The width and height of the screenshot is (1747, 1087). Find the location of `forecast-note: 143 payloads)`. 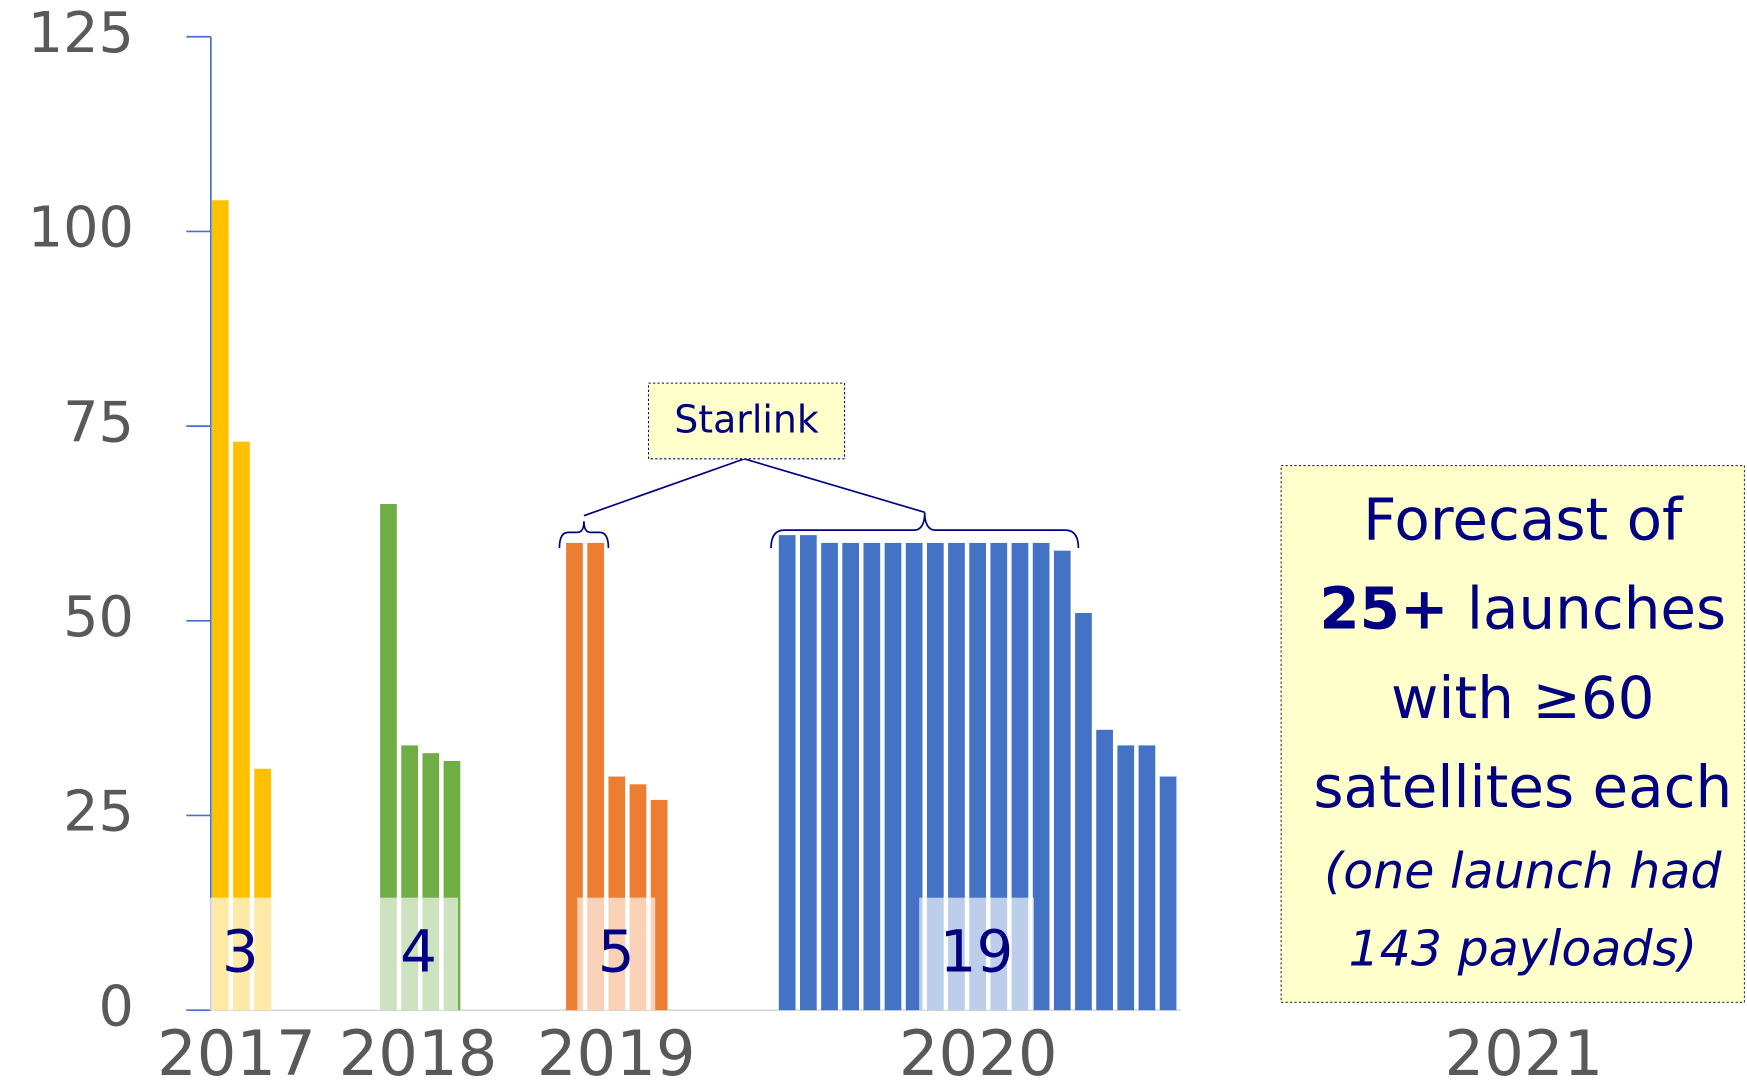

forecast-note: 143 payloads) is located at coordinates (1522, 949).